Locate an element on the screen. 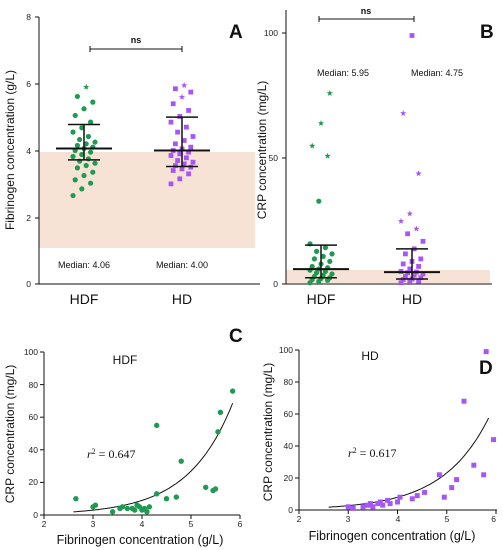  x-tick-label: 4 is located at coordinates (398, 519).